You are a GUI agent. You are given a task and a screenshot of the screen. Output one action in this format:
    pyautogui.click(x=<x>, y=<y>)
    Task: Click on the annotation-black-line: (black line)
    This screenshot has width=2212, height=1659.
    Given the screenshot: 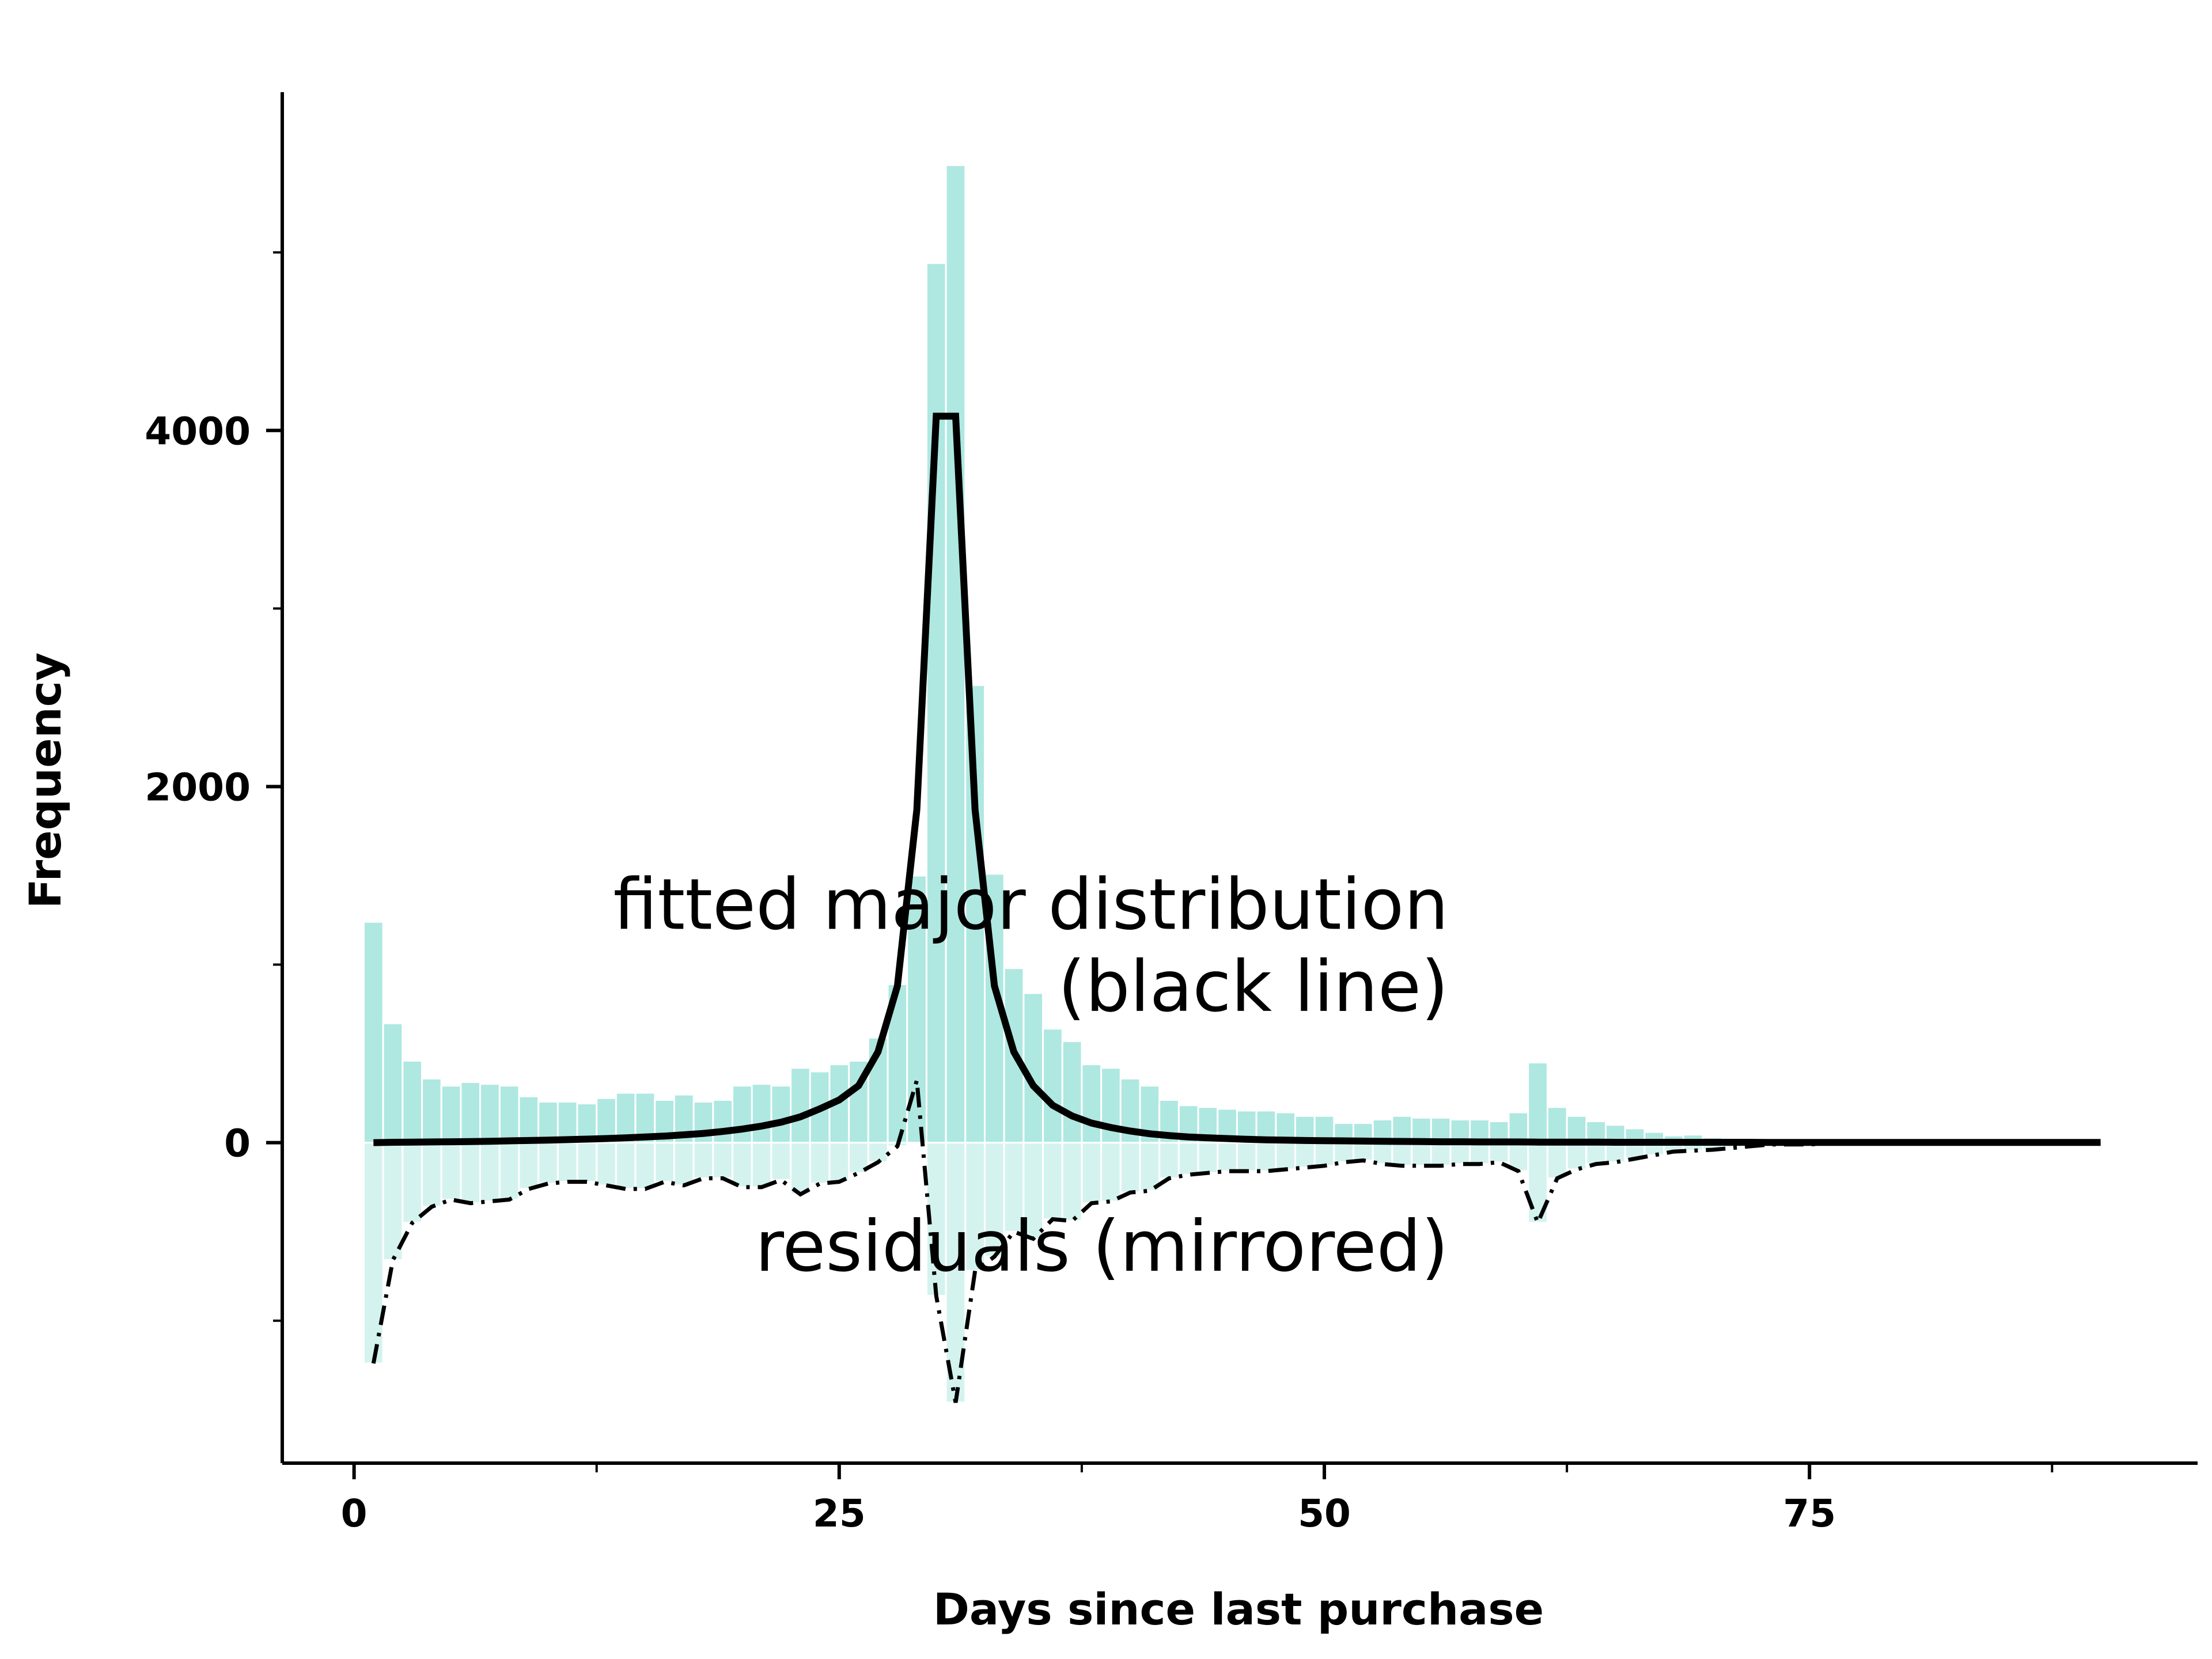 What is the action you would take?
    pyautogui.click(x=1253, y=987)
    